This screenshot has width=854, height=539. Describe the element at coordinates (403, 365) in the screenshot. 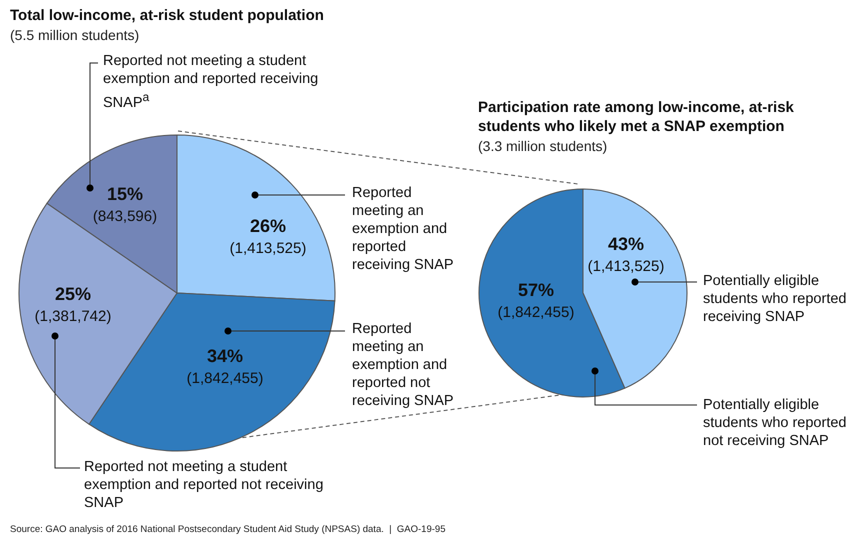

I see `slice-label: Reported meeting an exemption and reported not receiving SNAP` at that location.